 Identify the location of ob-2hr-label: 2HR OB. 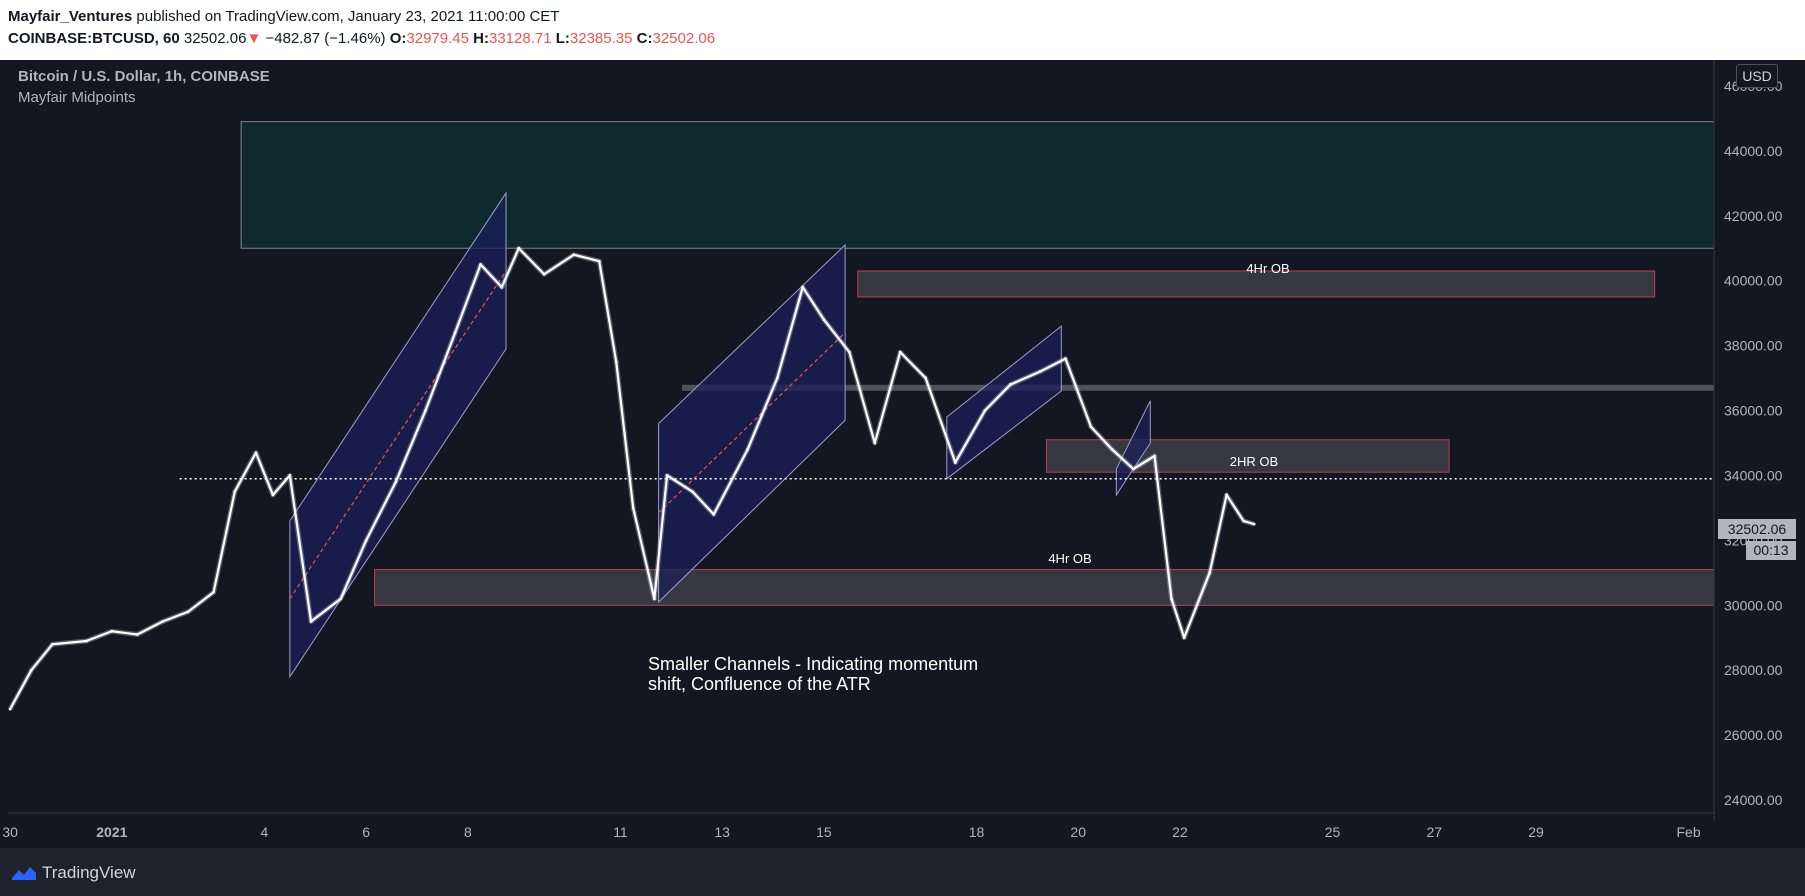
(1254, 461).